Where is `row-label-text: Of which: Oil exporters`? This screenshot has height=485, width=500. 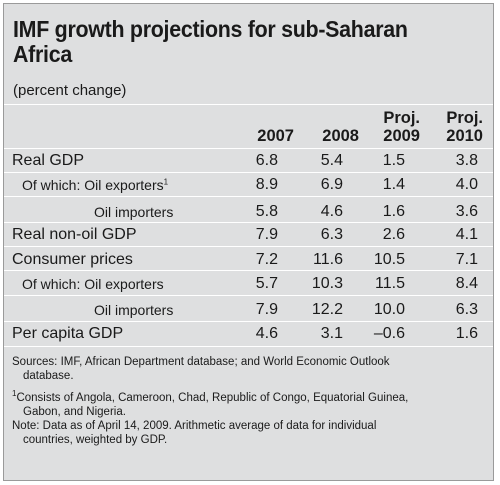 row-label-text: Of which: Oil exporters is located at coordinates (93, 185).